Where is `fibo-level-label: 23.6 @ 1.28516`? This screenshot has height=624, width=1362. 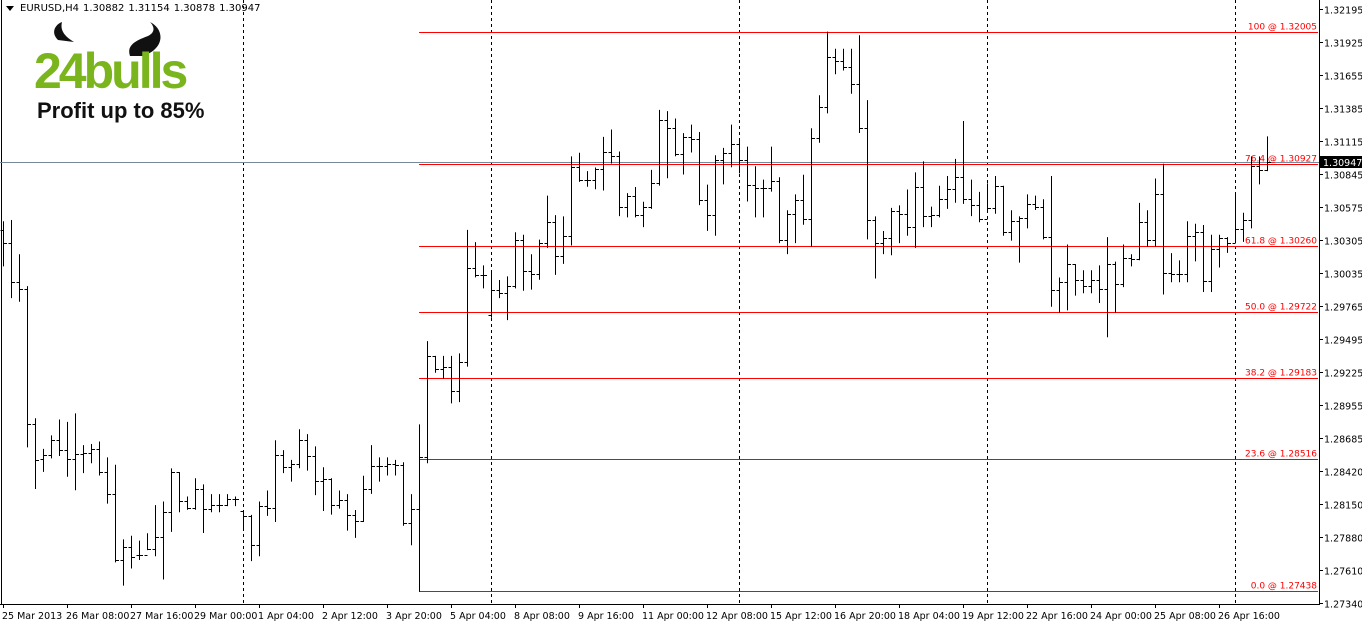 fibo-level-label: 23.6 @ 1.28516 is located at coordinates (1281, 455).